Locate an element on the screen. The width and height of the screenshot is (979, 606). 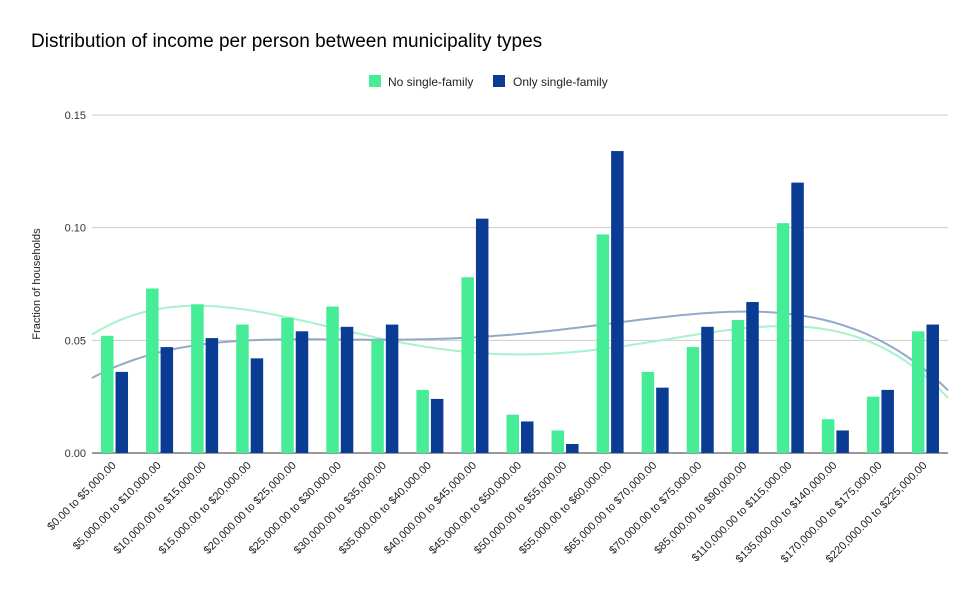
trendline-no-single-family is located at coordinates (520, 351).